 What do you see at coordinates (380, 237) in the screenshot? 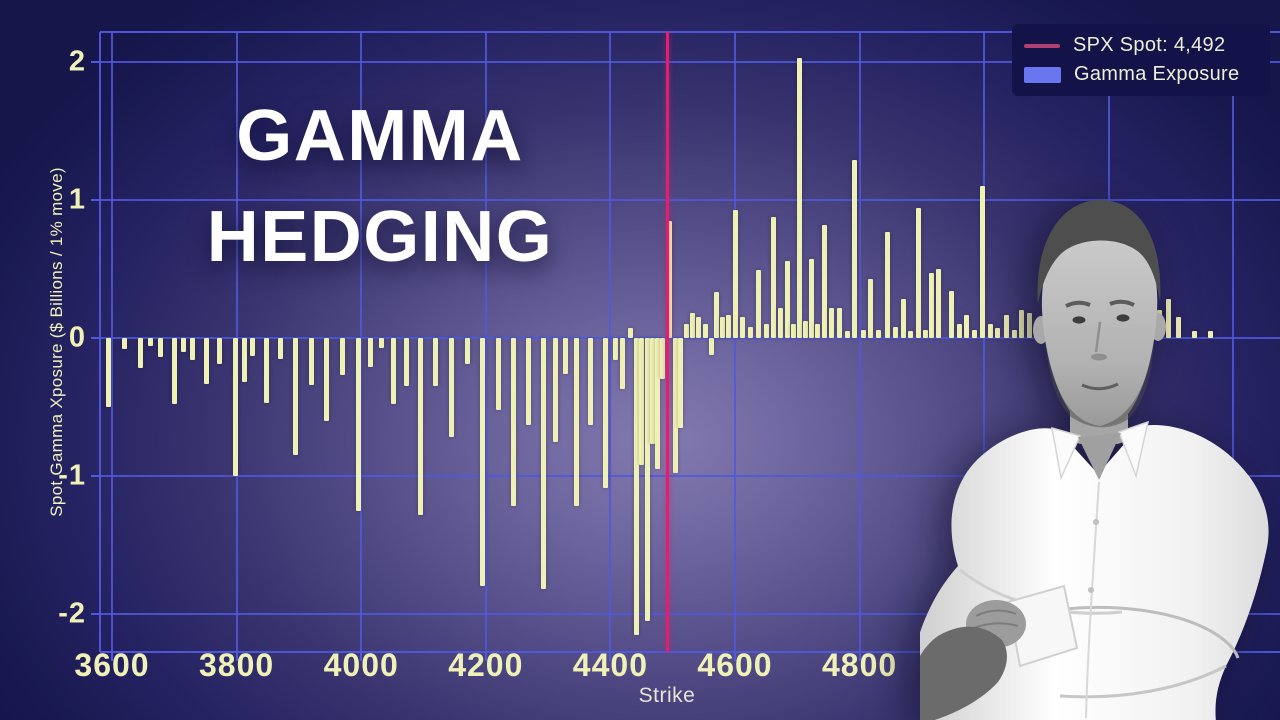
I see `title-line-2: HEDGING` at bounding box center [380, 237].